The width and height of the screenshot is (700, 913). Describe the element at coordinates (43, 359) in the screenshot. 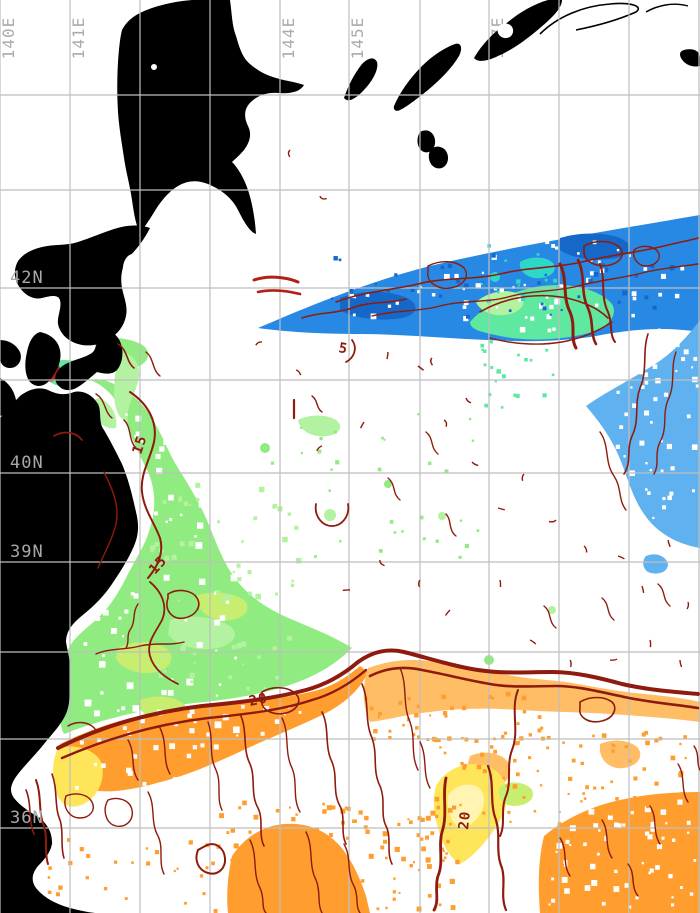

I see `land-mass` at that location.